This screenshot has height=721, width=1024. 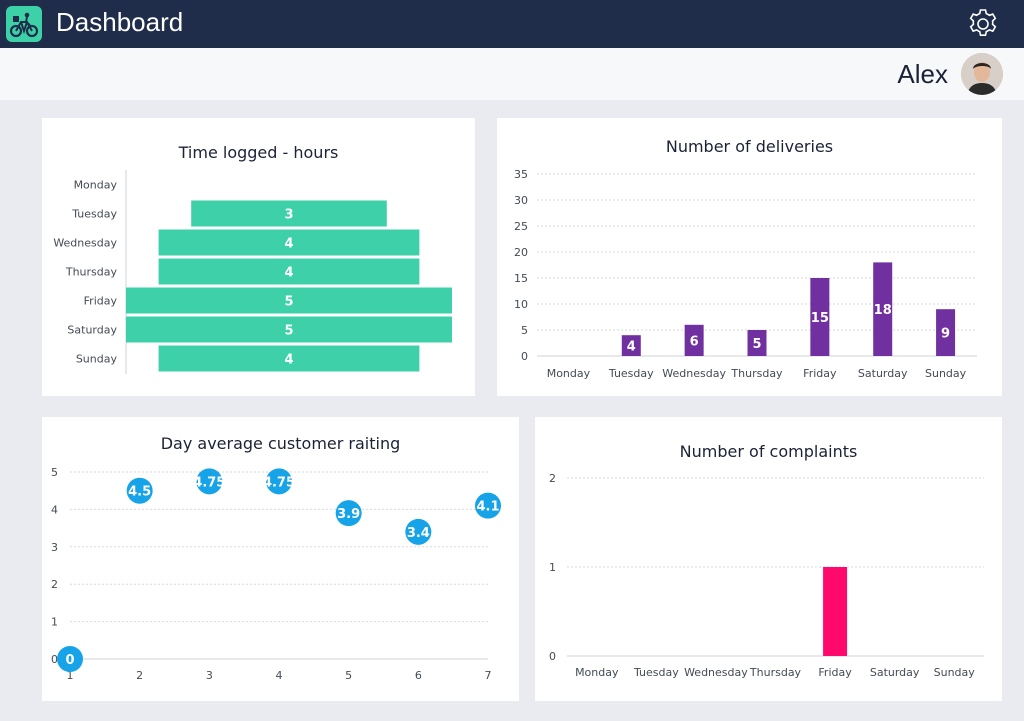 I want to click on chart-title: Number of complaints, so click(x=768, y=451).